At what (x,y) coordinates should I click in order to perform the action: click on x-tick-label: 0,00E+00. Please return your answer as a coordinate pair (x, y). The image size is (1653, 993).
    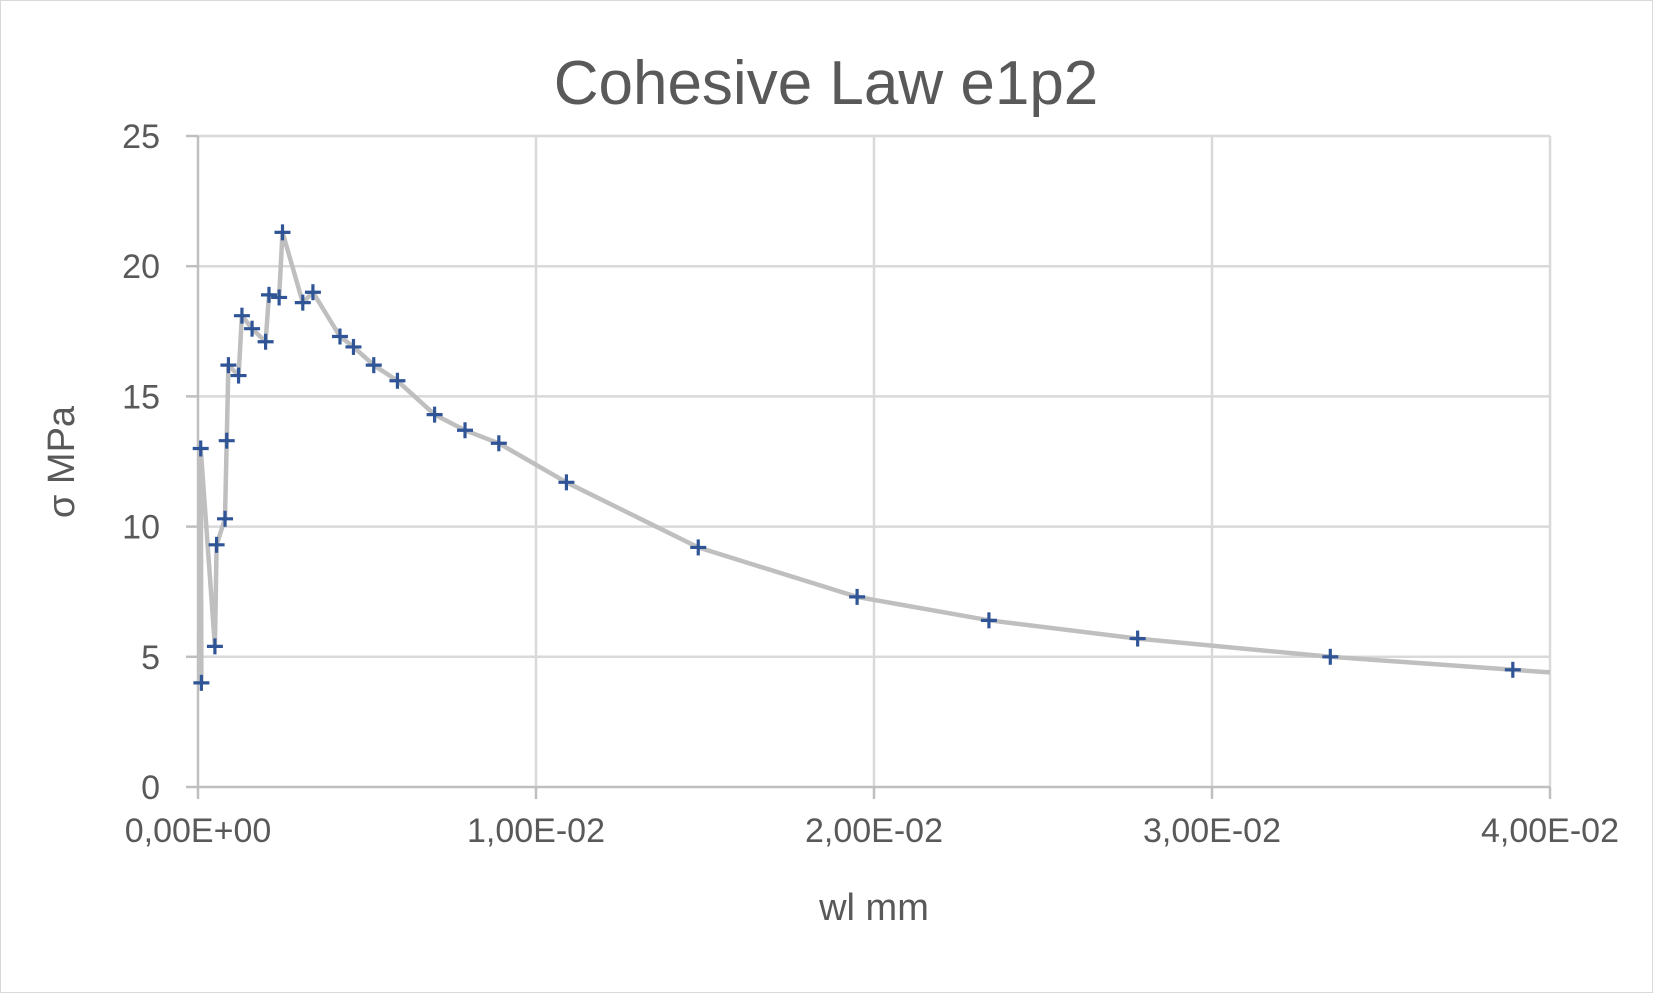
    Looking at the image, I should click on (198, 831).